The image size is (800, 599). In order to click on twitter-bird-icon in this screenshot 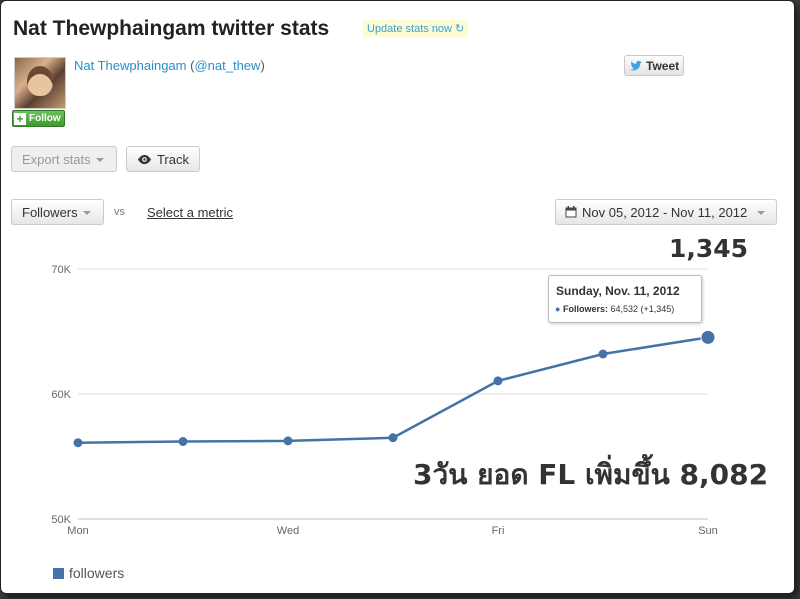, I will do `click(636, 65)`.